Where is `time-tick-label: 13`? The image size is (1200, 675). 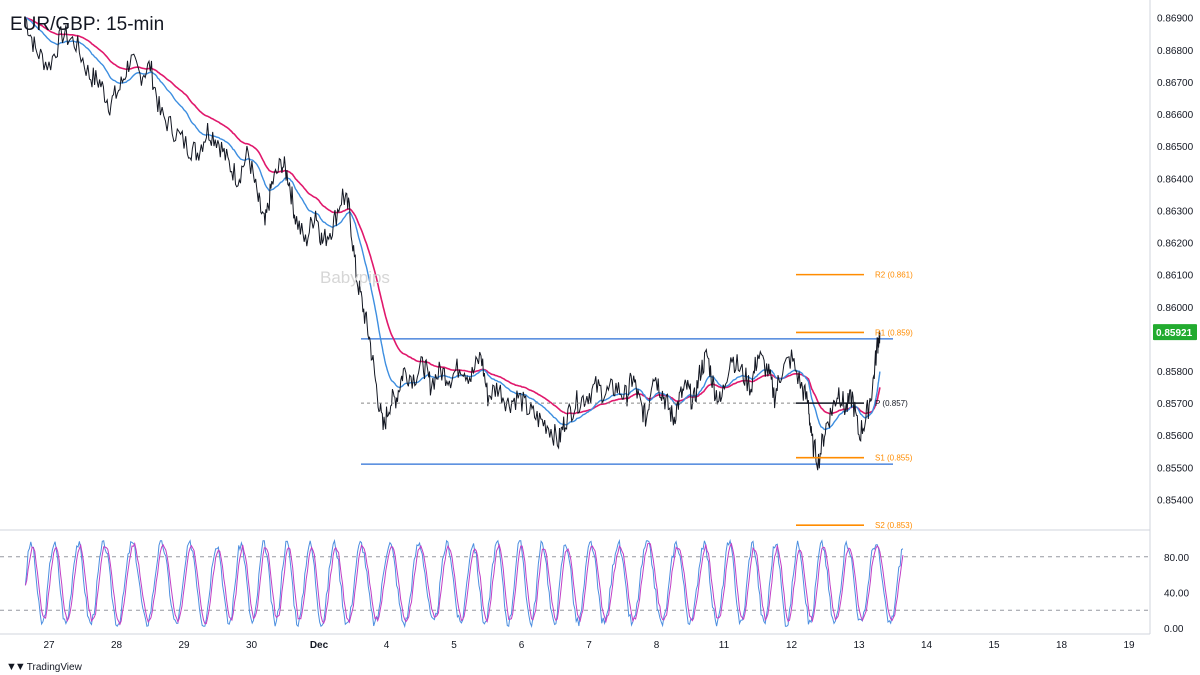
time-tick-label: 13 is located at coordinates (859, 645).